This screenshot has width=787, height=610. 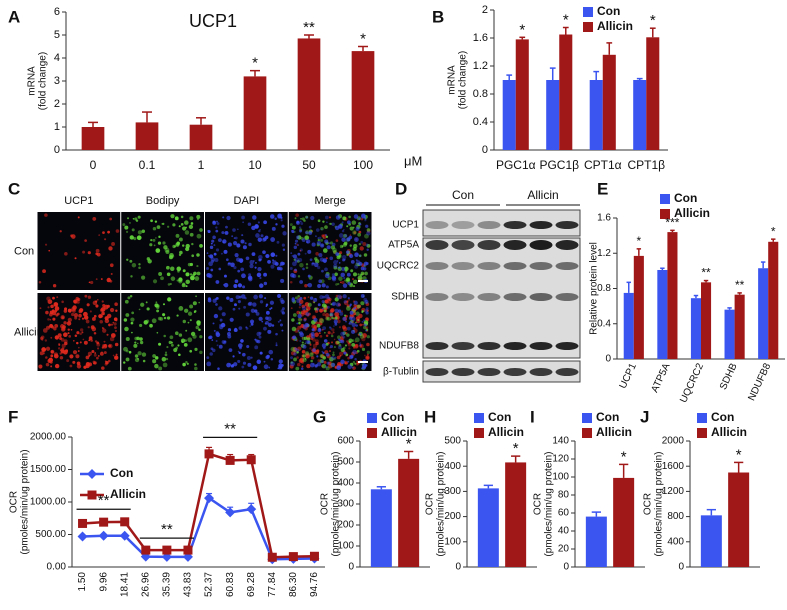 I want to click on y-tick-label: 1.2, so click(x=604, y=253).